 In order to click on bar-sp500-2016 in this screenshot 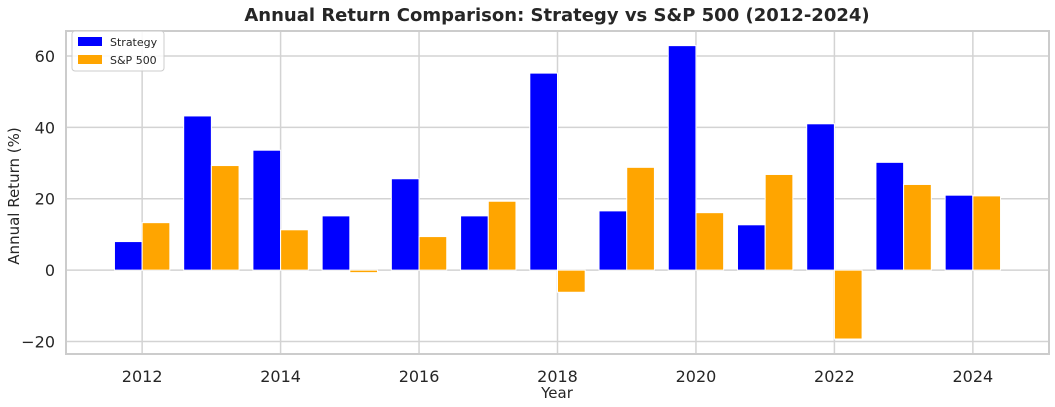, I will do `click(433, 253)`.